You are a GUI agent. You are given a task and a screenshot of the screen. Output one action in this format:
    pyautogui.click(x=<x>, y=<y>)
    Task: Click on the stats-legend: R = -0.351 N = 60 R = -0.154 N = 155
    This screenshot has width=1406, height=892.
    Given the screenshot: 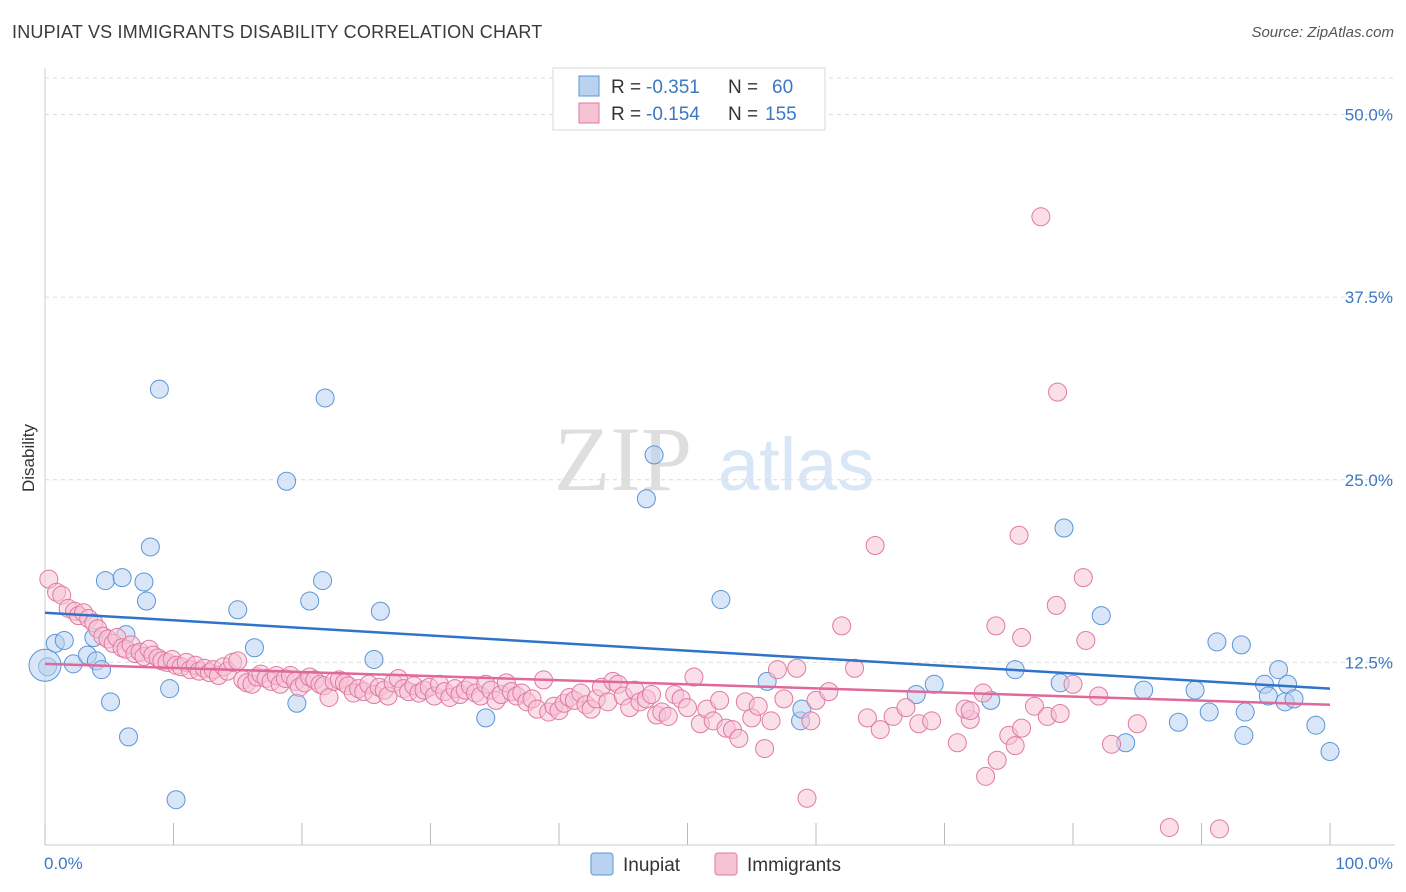 What is the action you would take?
    pyautogui.click(x=689, y=99)
    